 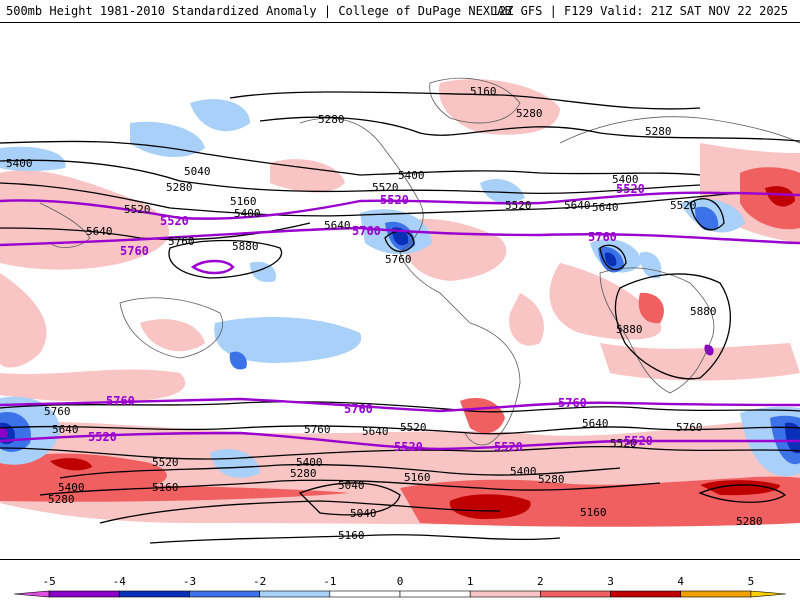 I want to click on coast-north-america, so click(x=385, y=220).